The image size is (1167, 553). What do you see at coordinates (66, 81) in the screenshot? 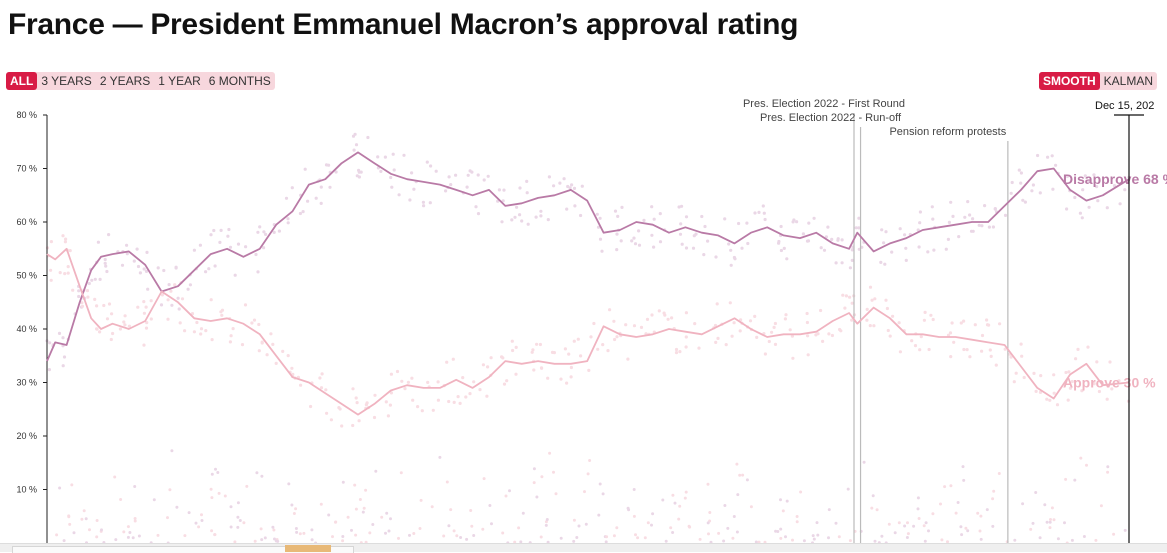
I see `range-3-years-button: 3 YEARS` at bounding box center [66, 81].